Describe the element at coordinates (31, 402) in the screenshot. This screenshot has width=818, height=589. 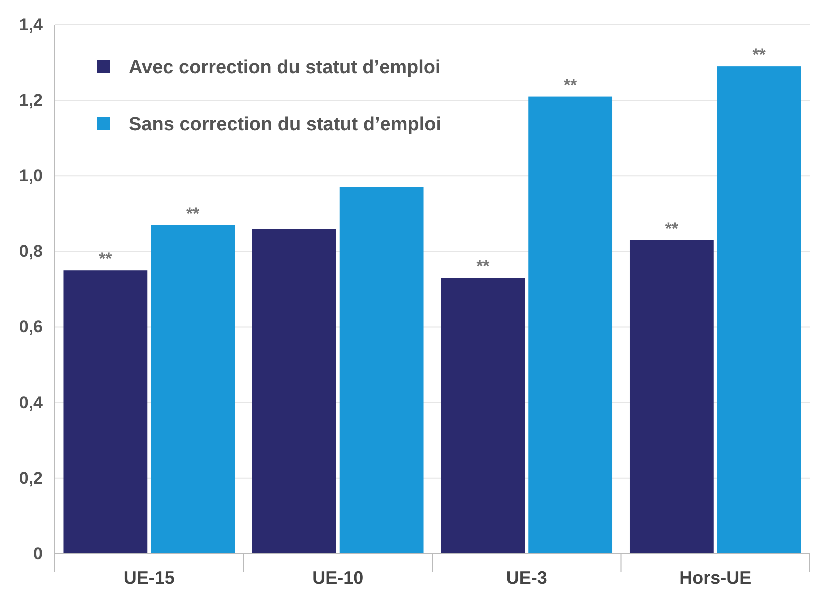
I see `y-tick-label: 0,4` at that location.